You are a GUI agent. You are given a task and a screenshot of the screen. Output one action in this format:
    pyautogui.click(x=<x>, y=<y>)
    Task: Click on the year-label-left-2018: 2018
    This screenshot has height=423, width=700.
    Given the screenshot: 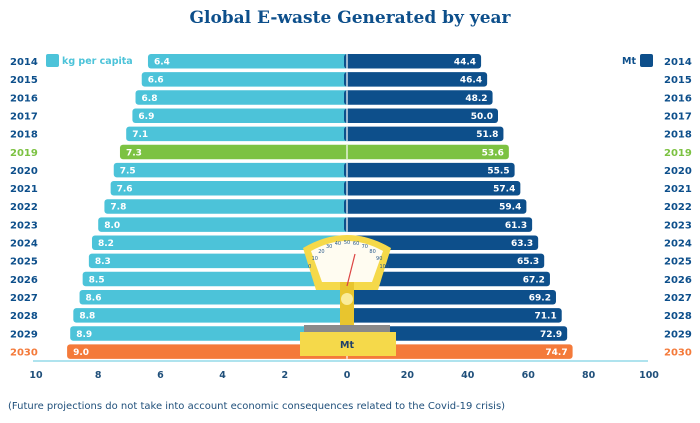 What is the action you would take?
    pyautogui.click(x=24, y=135)
    